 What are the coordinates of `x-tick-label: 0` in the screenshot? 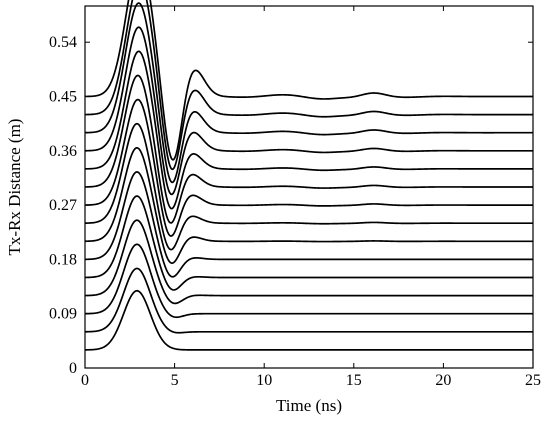 It's located at (85, 380).